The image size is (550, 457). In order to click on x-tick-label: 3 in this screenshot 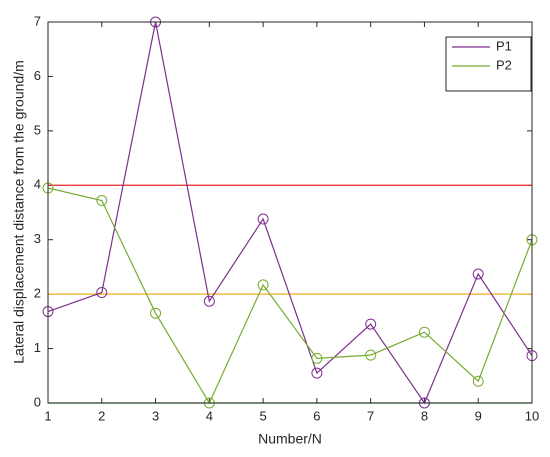, I will do `click(155, 415)`.